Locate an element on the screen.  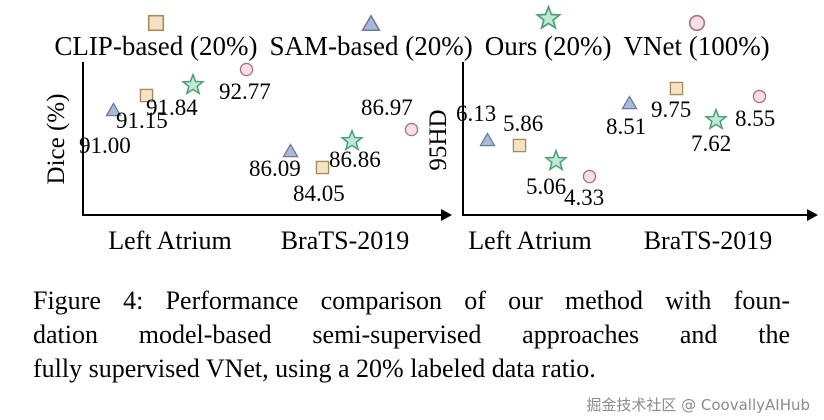
value-label-ours-left-atrium-hd: 5.06 is located at coordinates (546, 186).